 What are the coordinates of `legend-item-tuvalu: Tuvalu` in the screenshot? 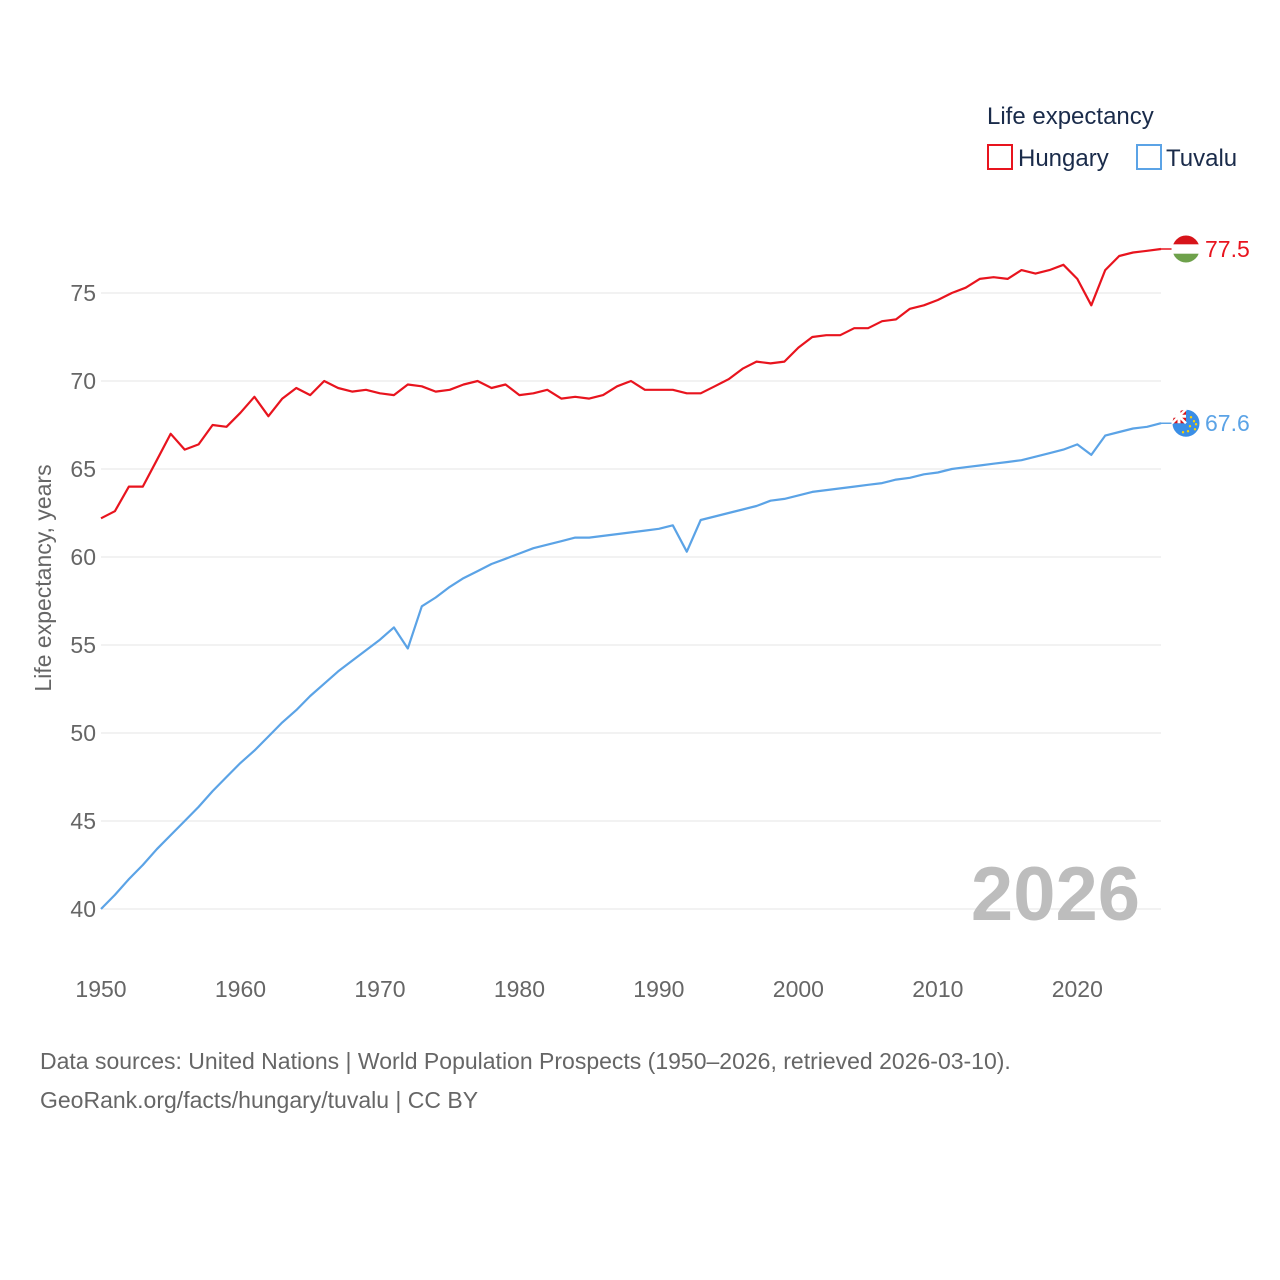 It's located at (1186, 158).